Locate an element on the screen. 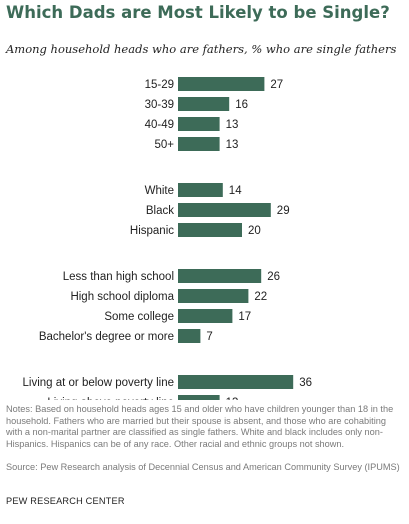 The width and height of the screenshot is (409, 524). value-label: 36 is located at coordinates (305, 383).